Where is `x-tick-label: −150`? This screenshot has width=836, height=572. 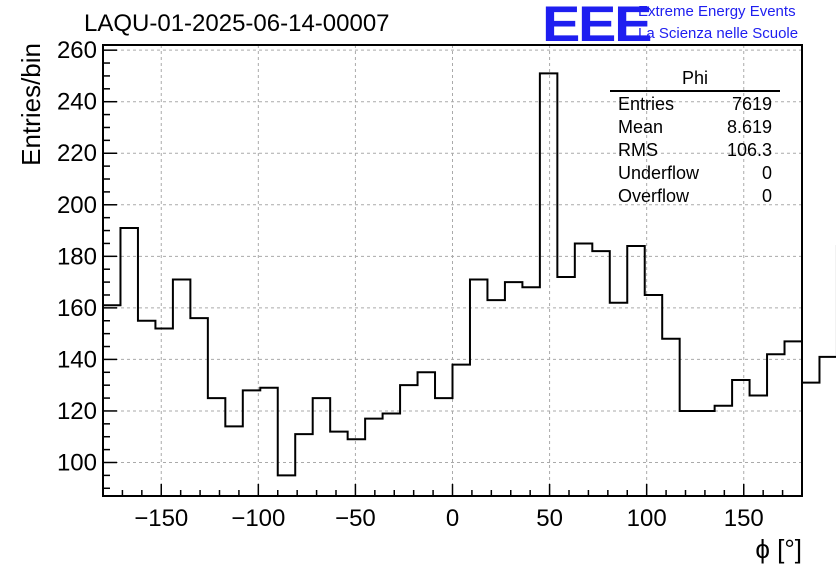 x-tick-label: −150 is located at coordinates (161, 518).